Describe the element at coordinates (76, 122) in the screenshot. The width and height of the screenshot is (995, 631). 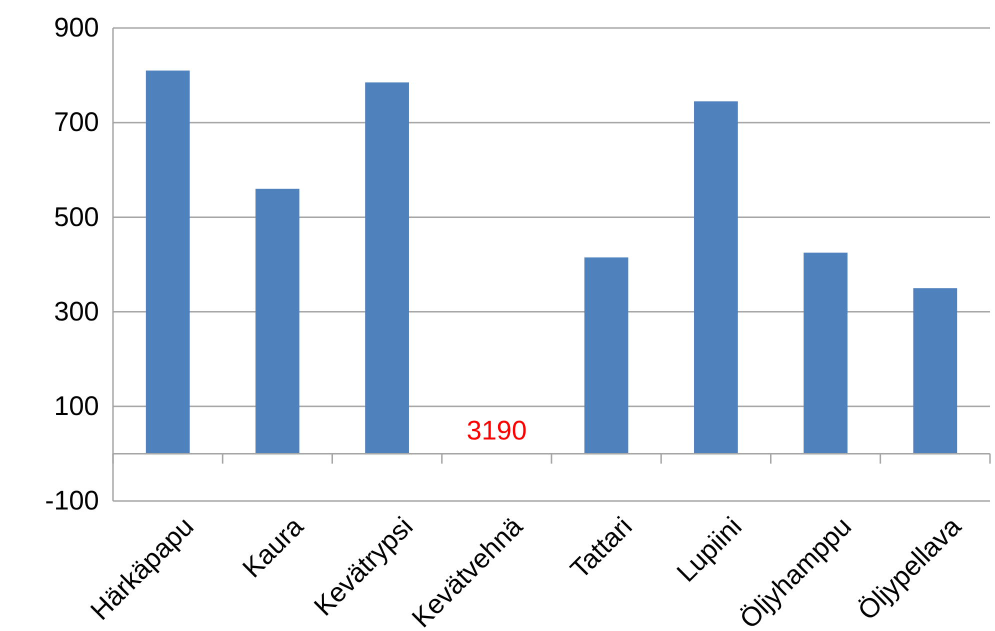
I see `y-tick-label: 700` at that location.